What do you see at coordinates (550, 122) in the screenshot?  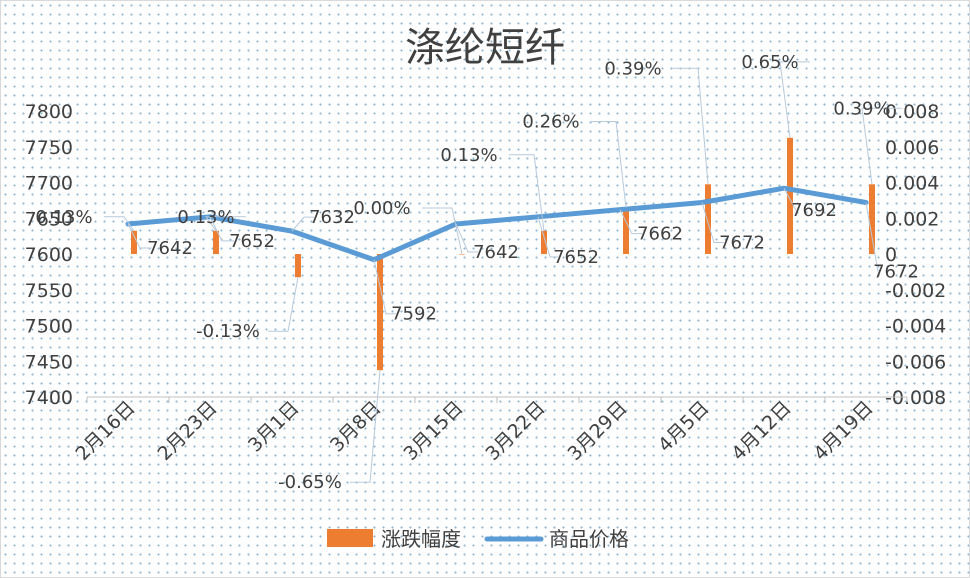 I see `bar-data-label: 0.26%` at bounding box center [550, 122].